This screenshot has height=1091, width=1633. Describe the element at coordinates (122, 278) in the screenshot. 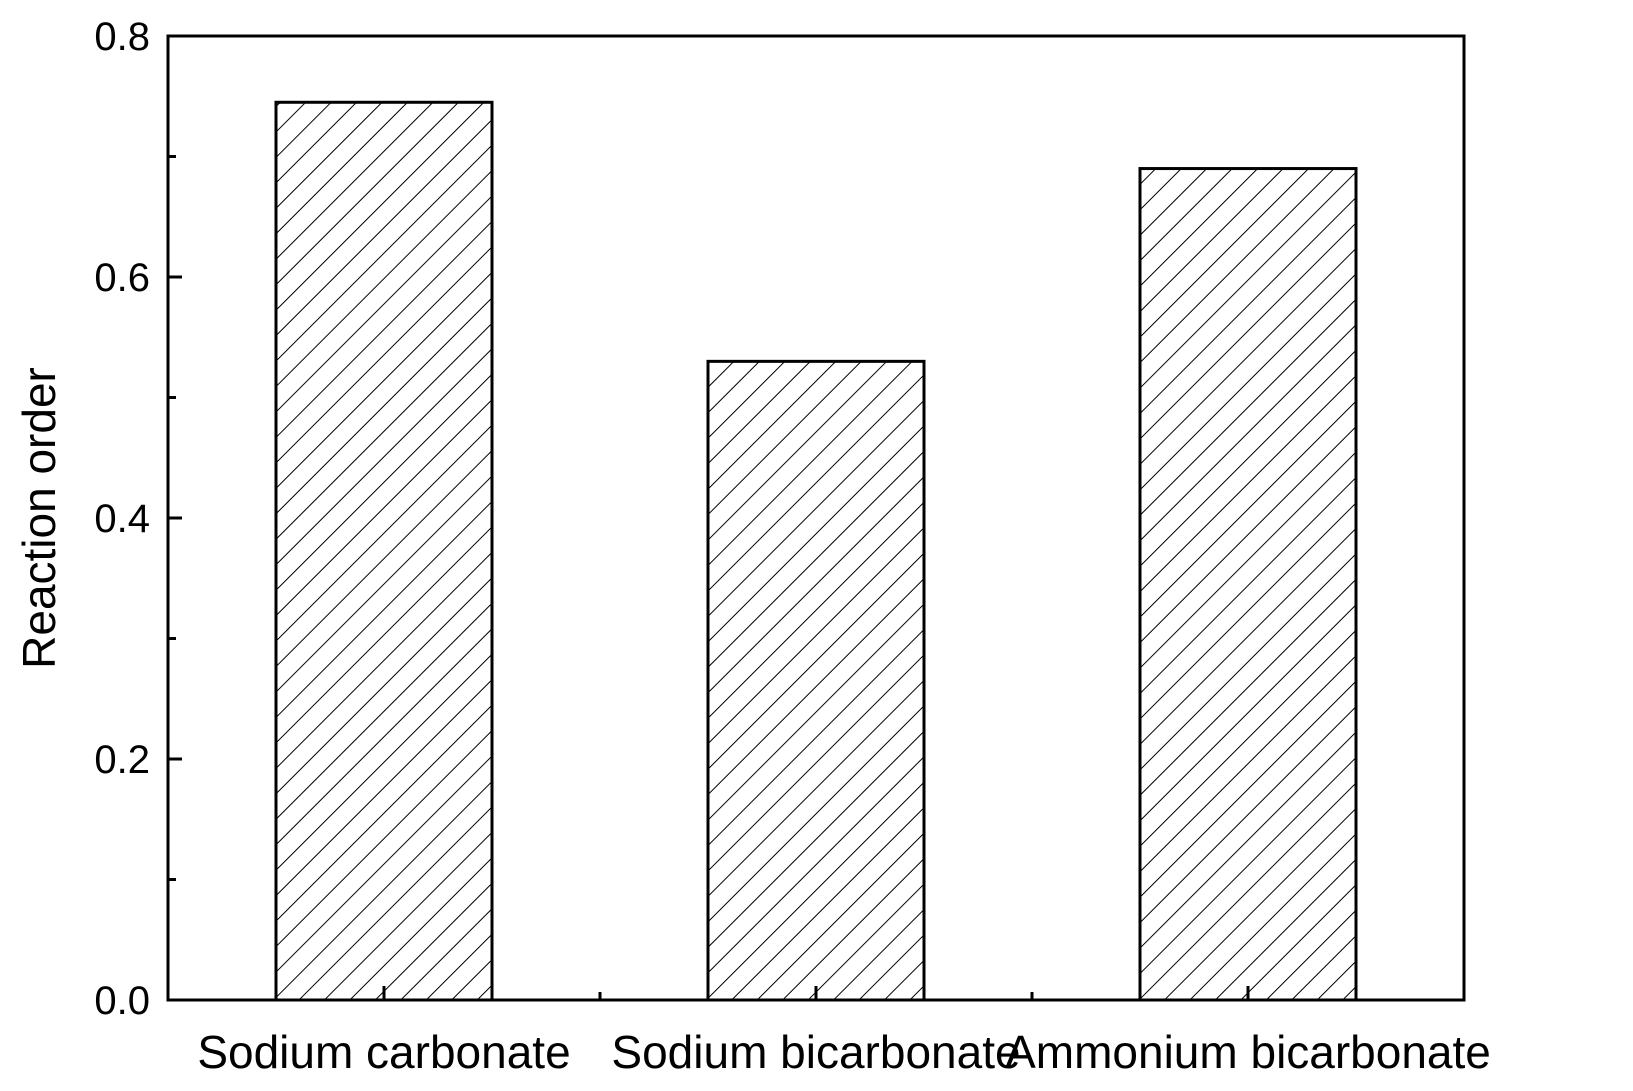

I see `y-tick-label: 0.6` at that location.